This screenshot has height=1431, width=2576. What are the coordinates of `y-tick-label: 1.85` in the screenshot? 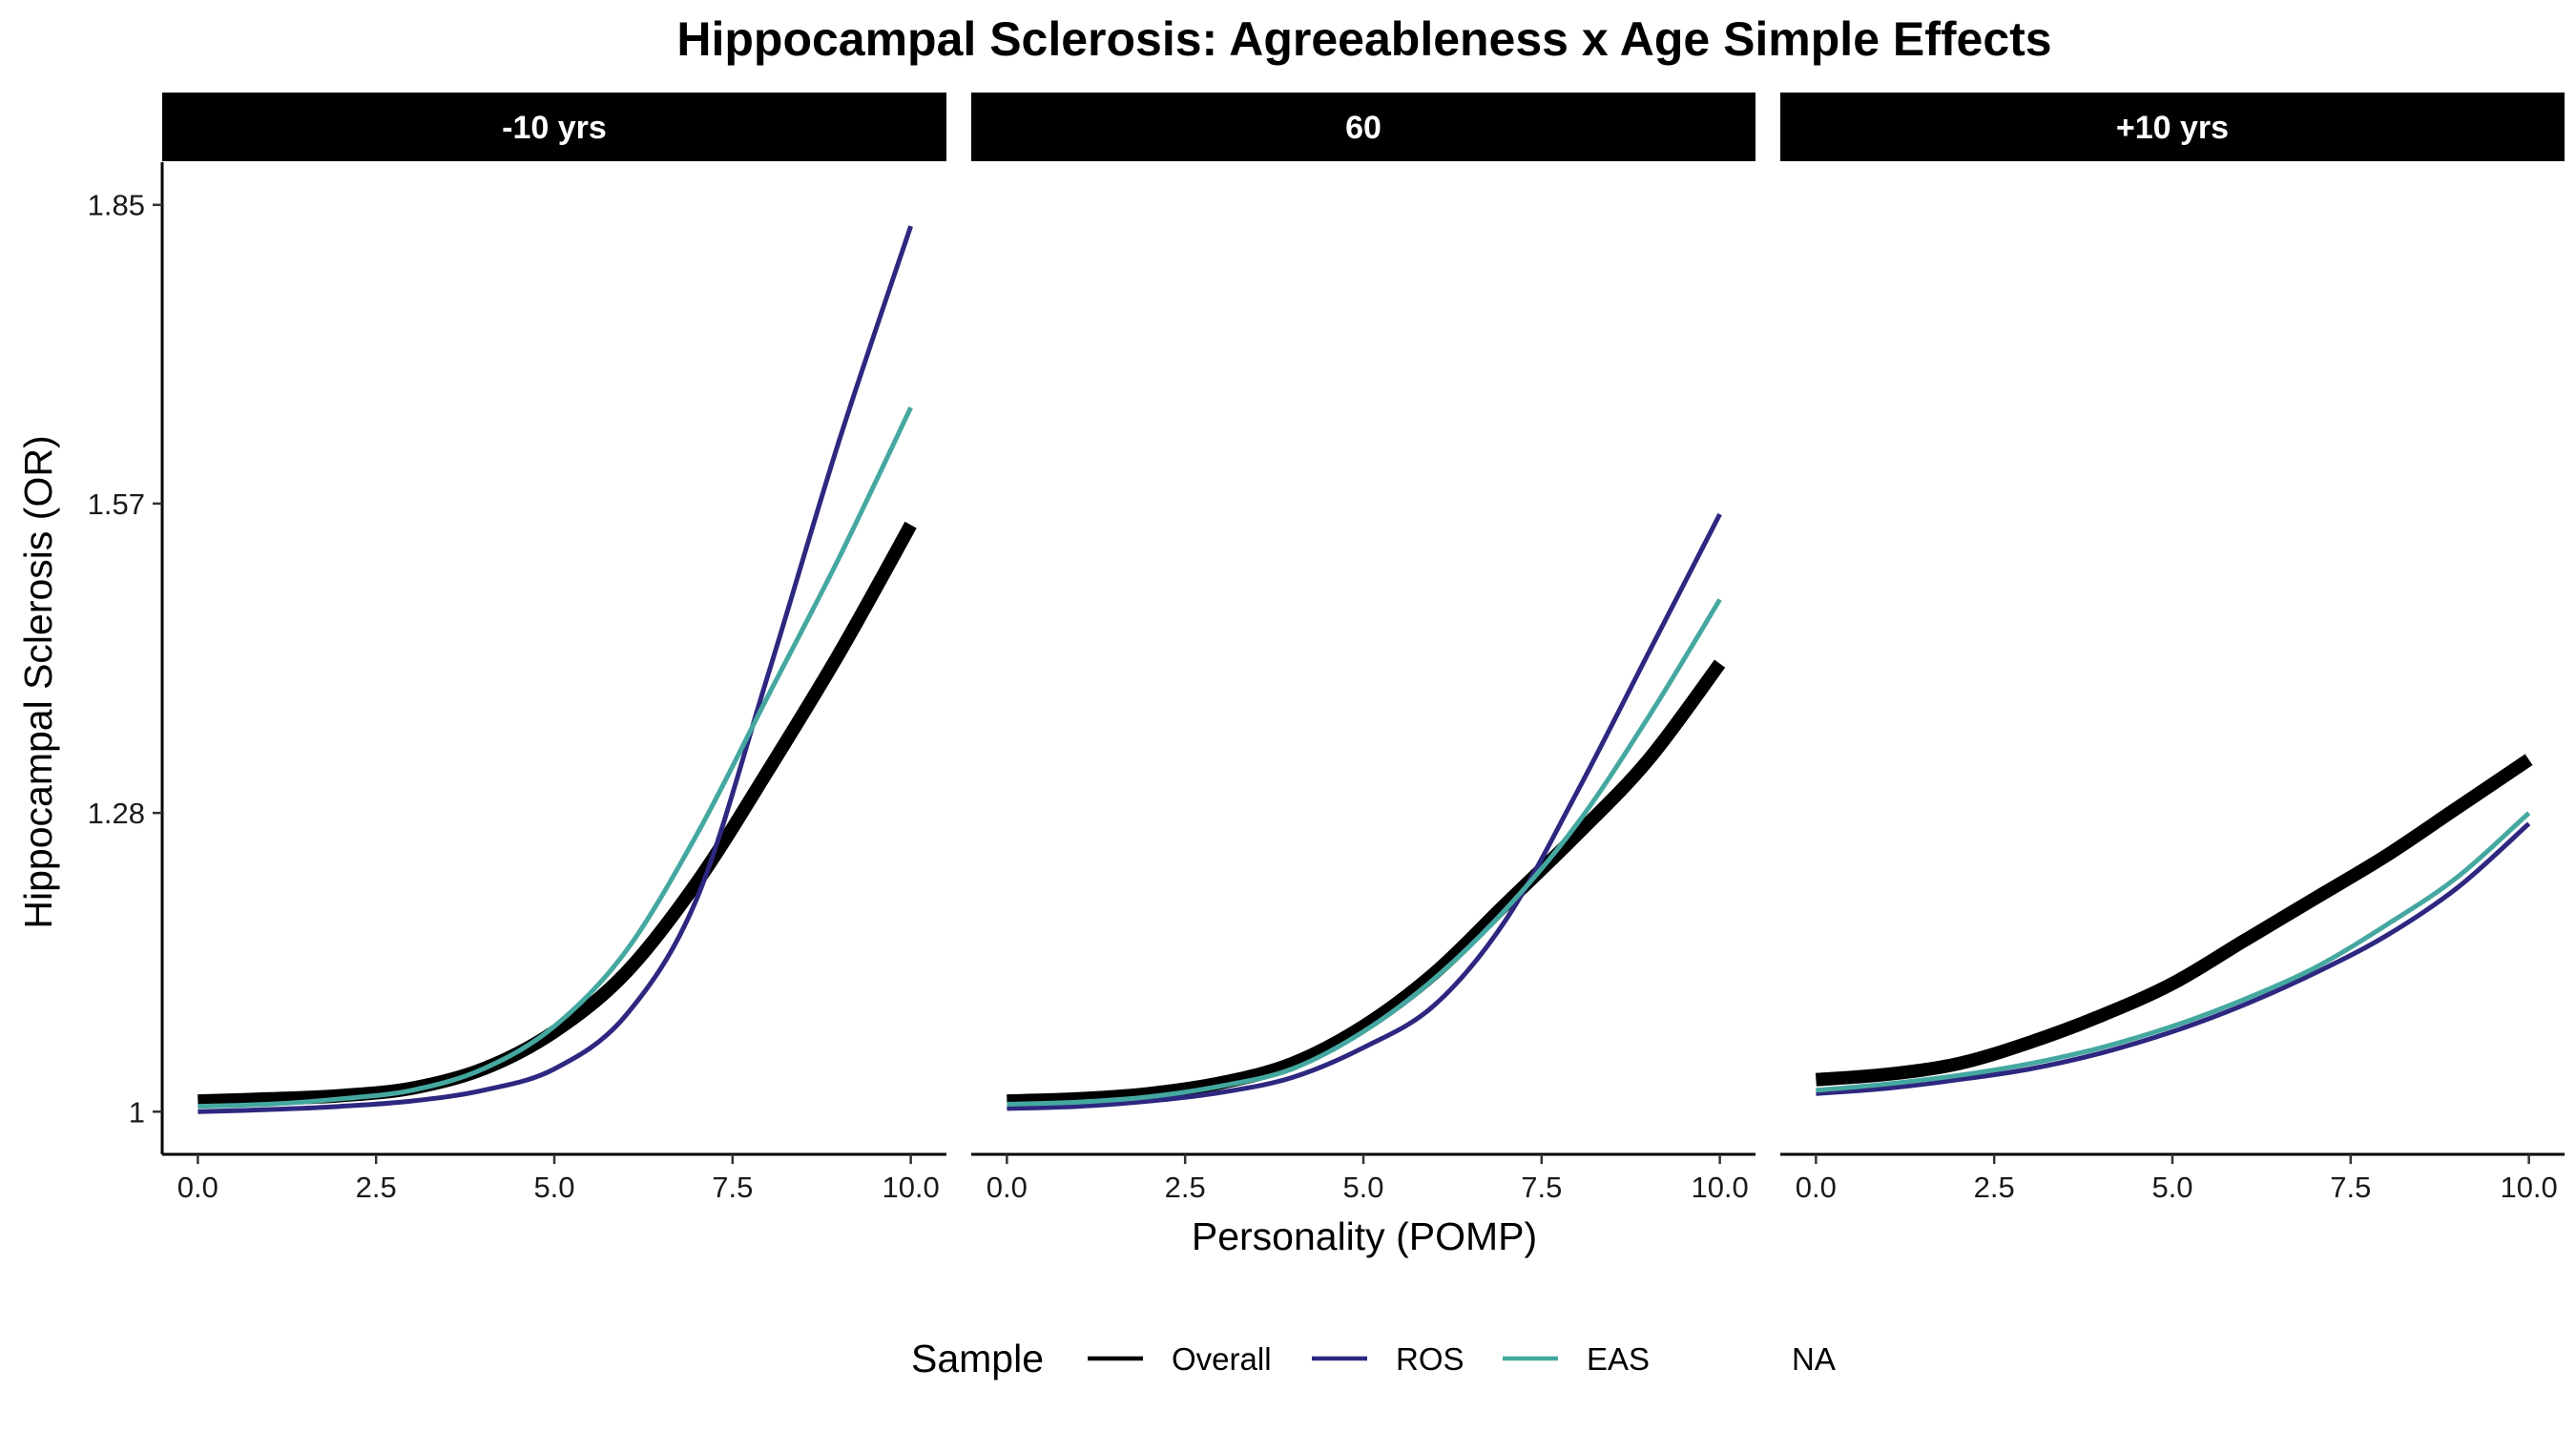 It's located at (116, 205).